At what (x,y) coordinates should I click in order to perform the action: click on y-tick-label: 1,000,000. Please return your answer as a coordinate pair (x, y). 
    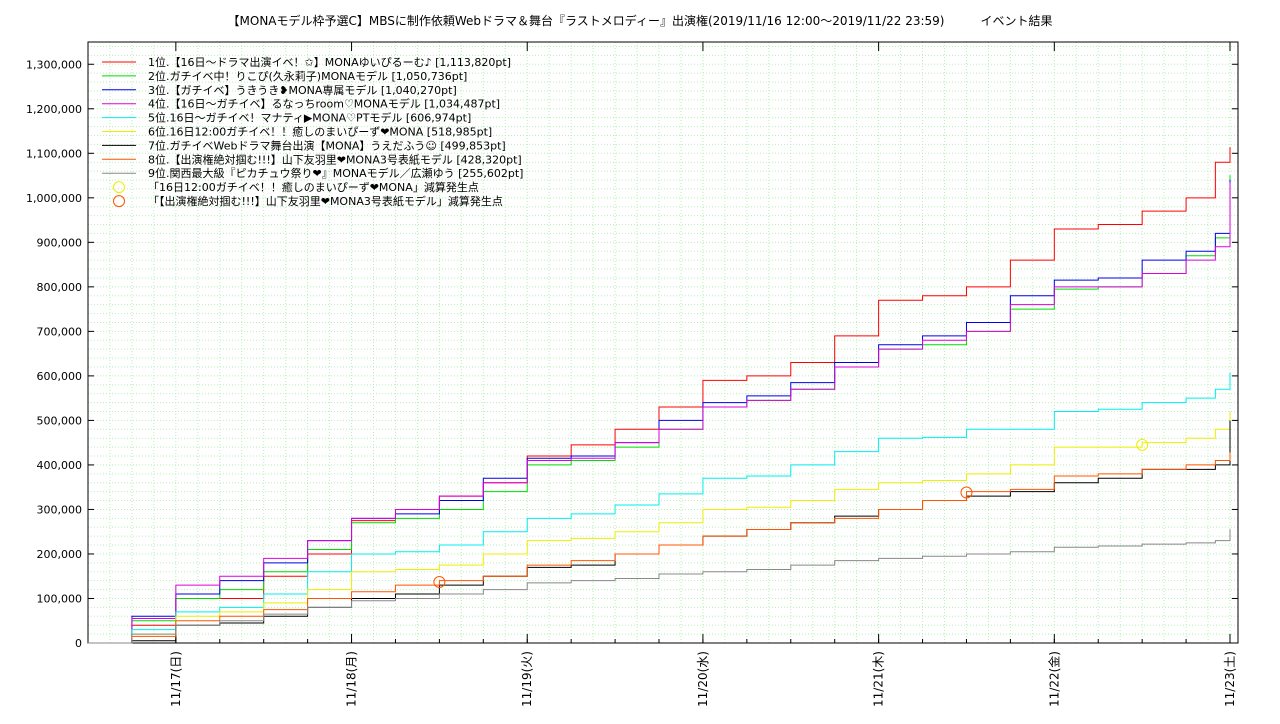
    Looking at the image, I should click on (54, 198).